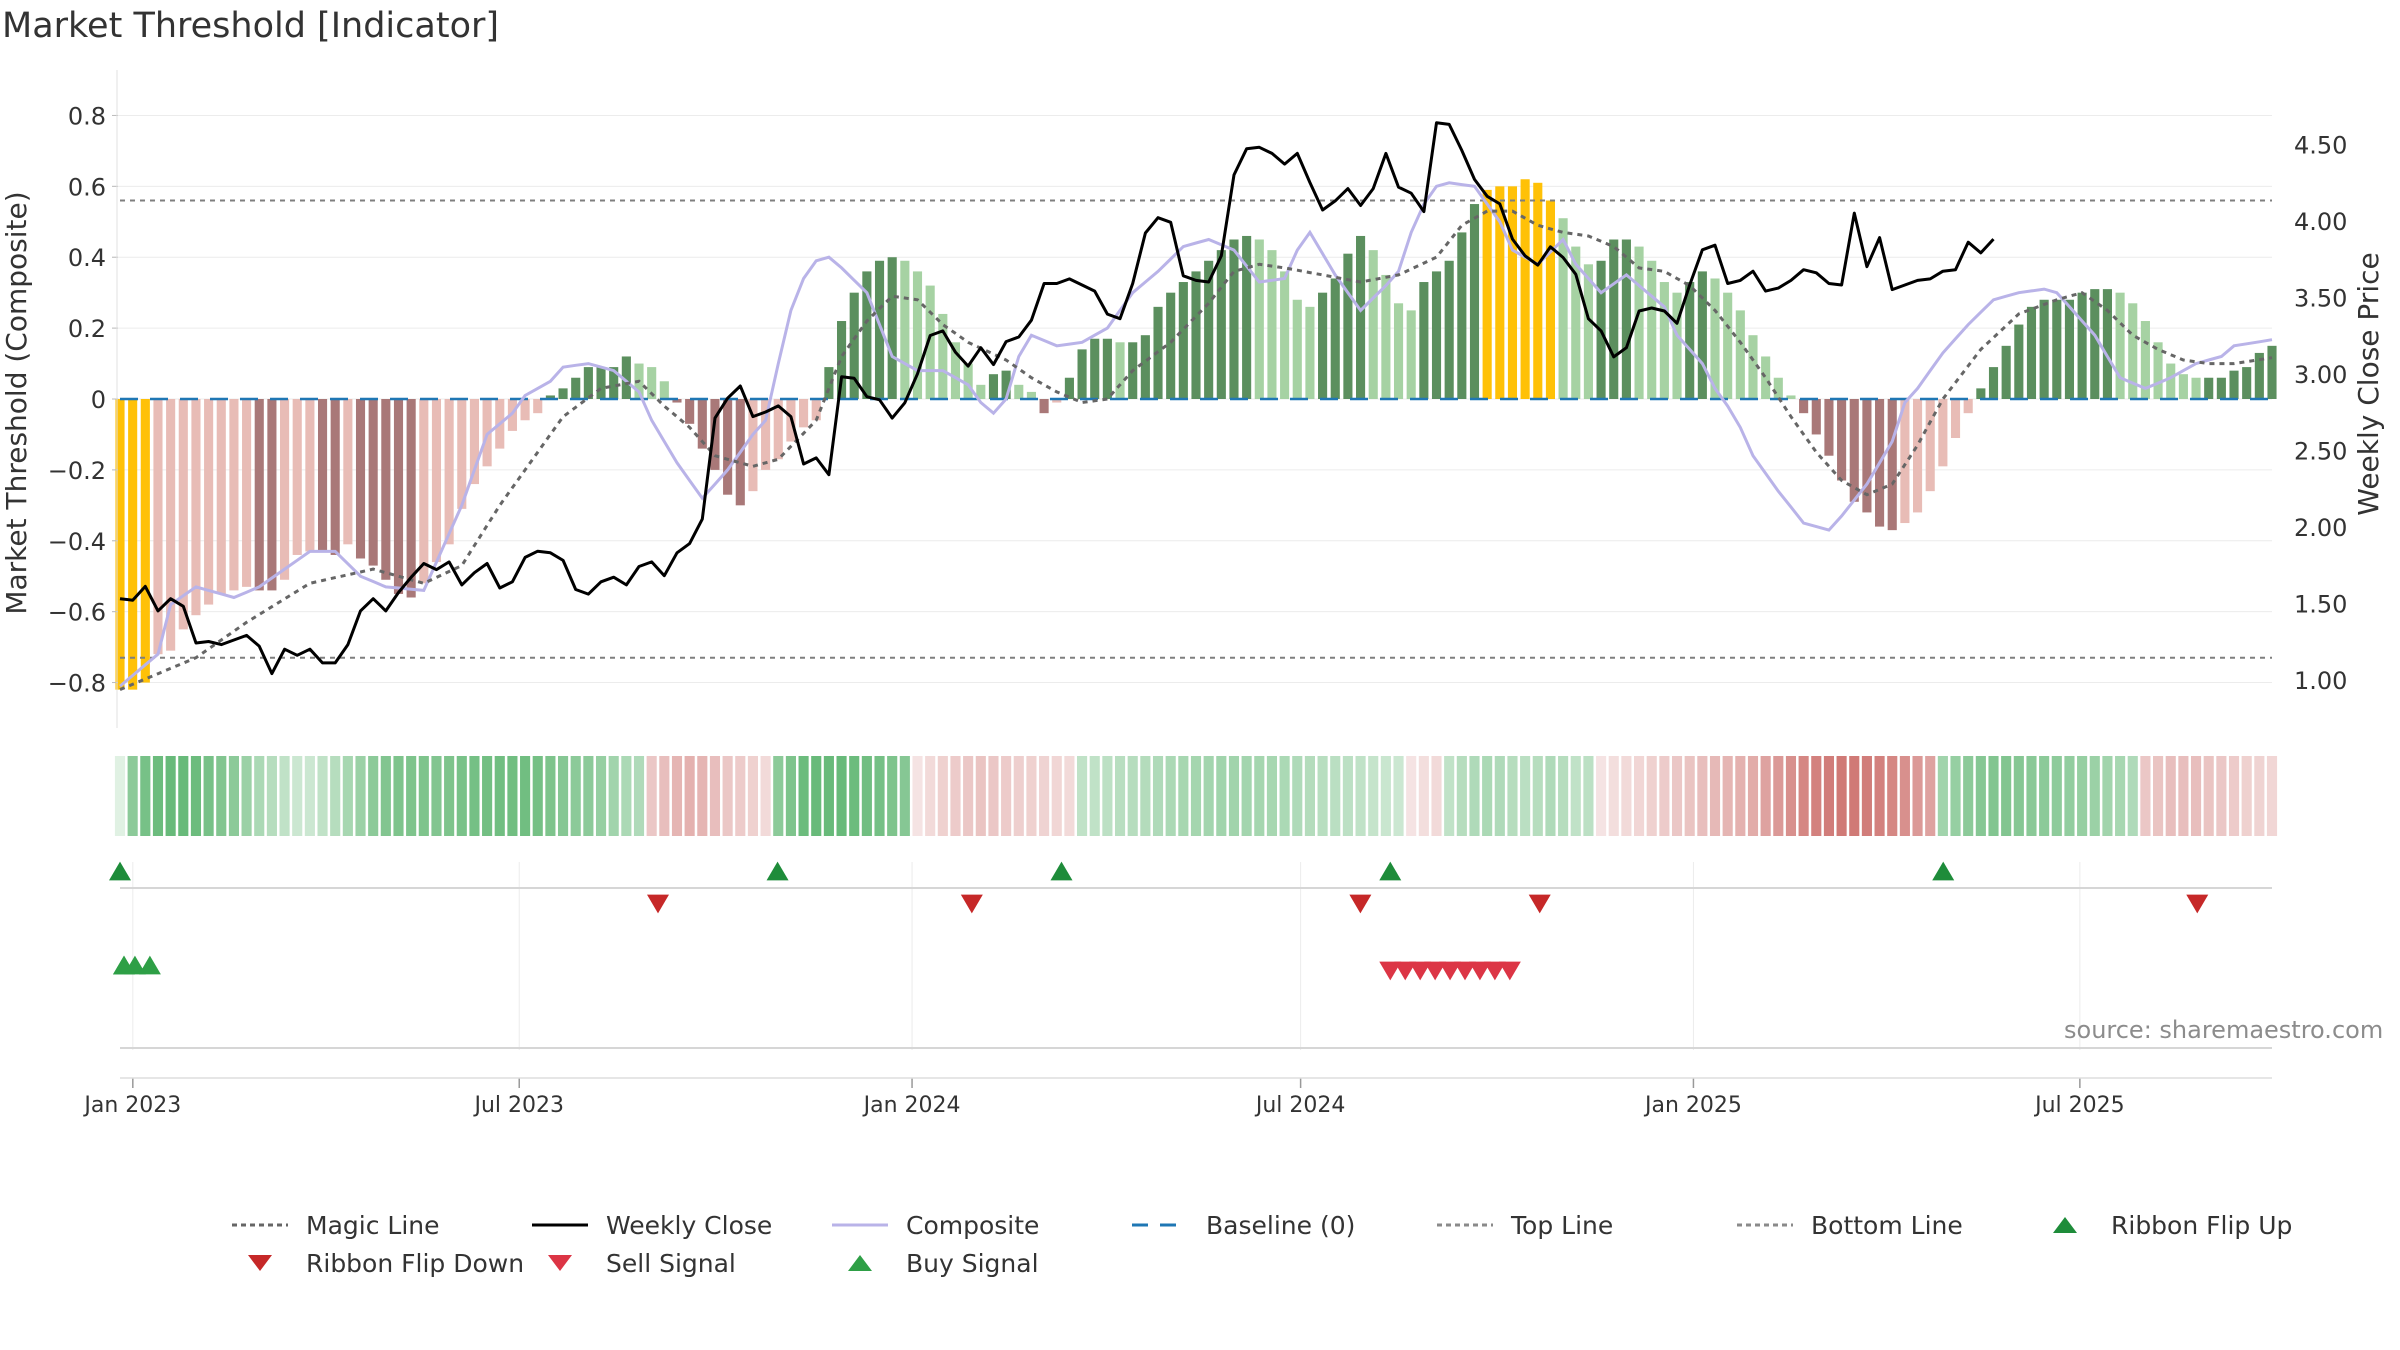 The image size is (2400, 1350). What do you see at coordinates (2163, 1225) in the screenshot?
I see `legend-item: Ribbon Flip Up` at bounding box center [2163, 1225].